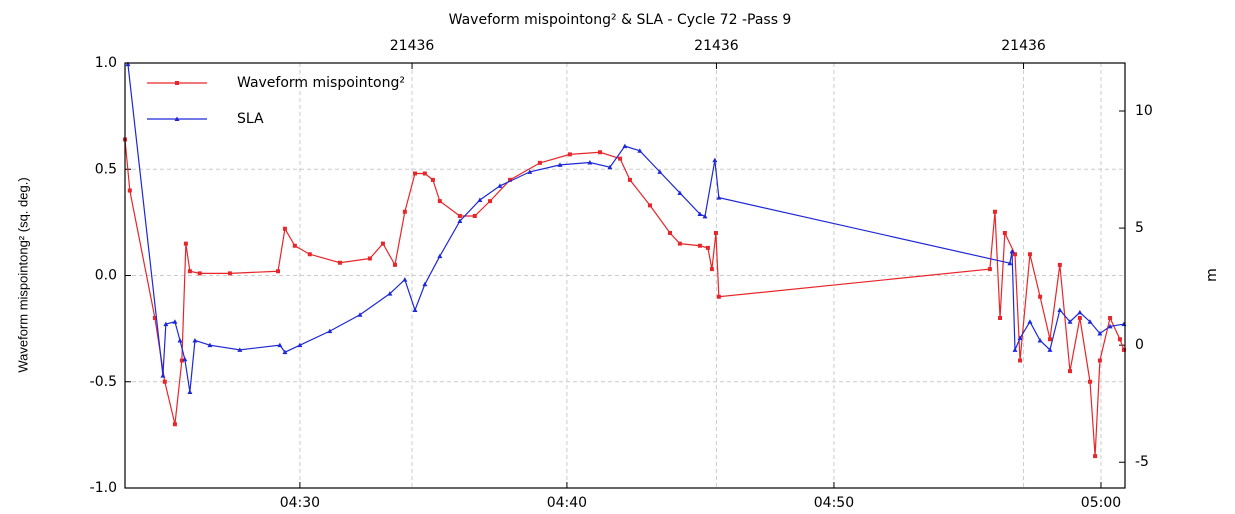 The width and height of the screenshot is (1235, 514). I want to click on y-tick-label: 0.5, so click(106, 169).